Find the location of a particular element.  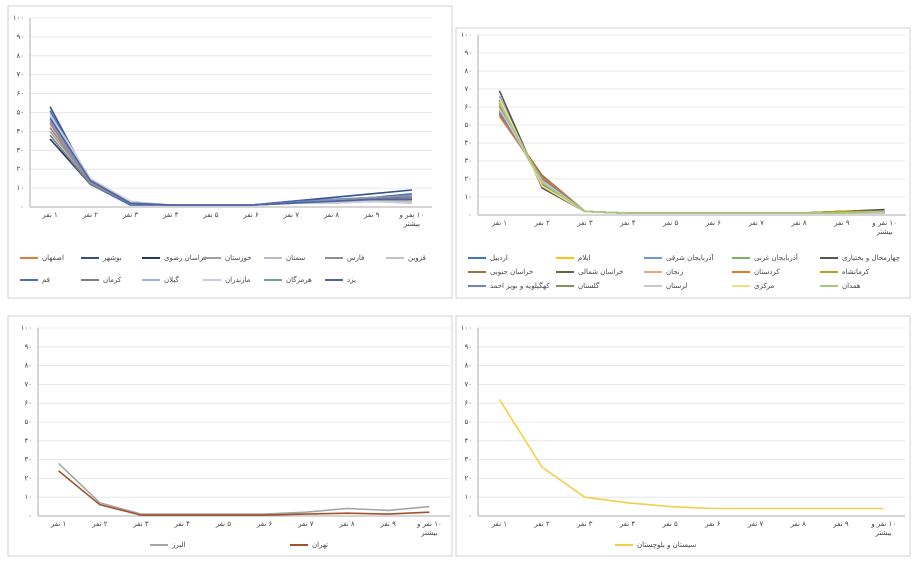

x-tick-wrap: ۱ نفر is located at coordinates (49, 215).